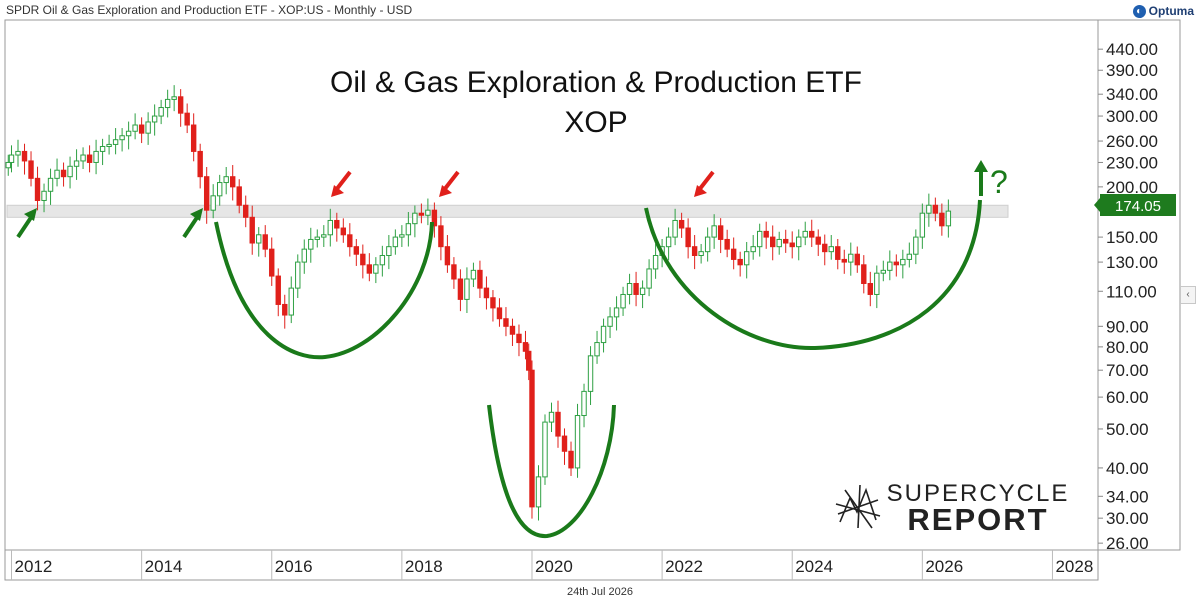  What do you see at coordinates (858, 506) in the screenshot?
I see `chart-burst-icon` at bounding box center [858, 506].